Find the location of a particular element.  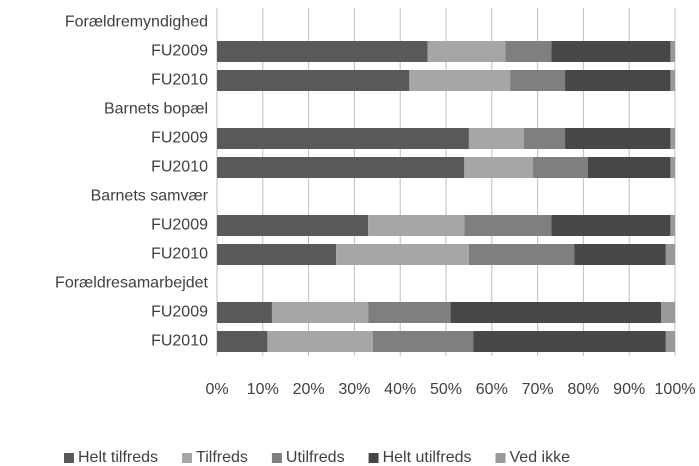

x-tick-label: 100% is located at coordinates (675, 389).